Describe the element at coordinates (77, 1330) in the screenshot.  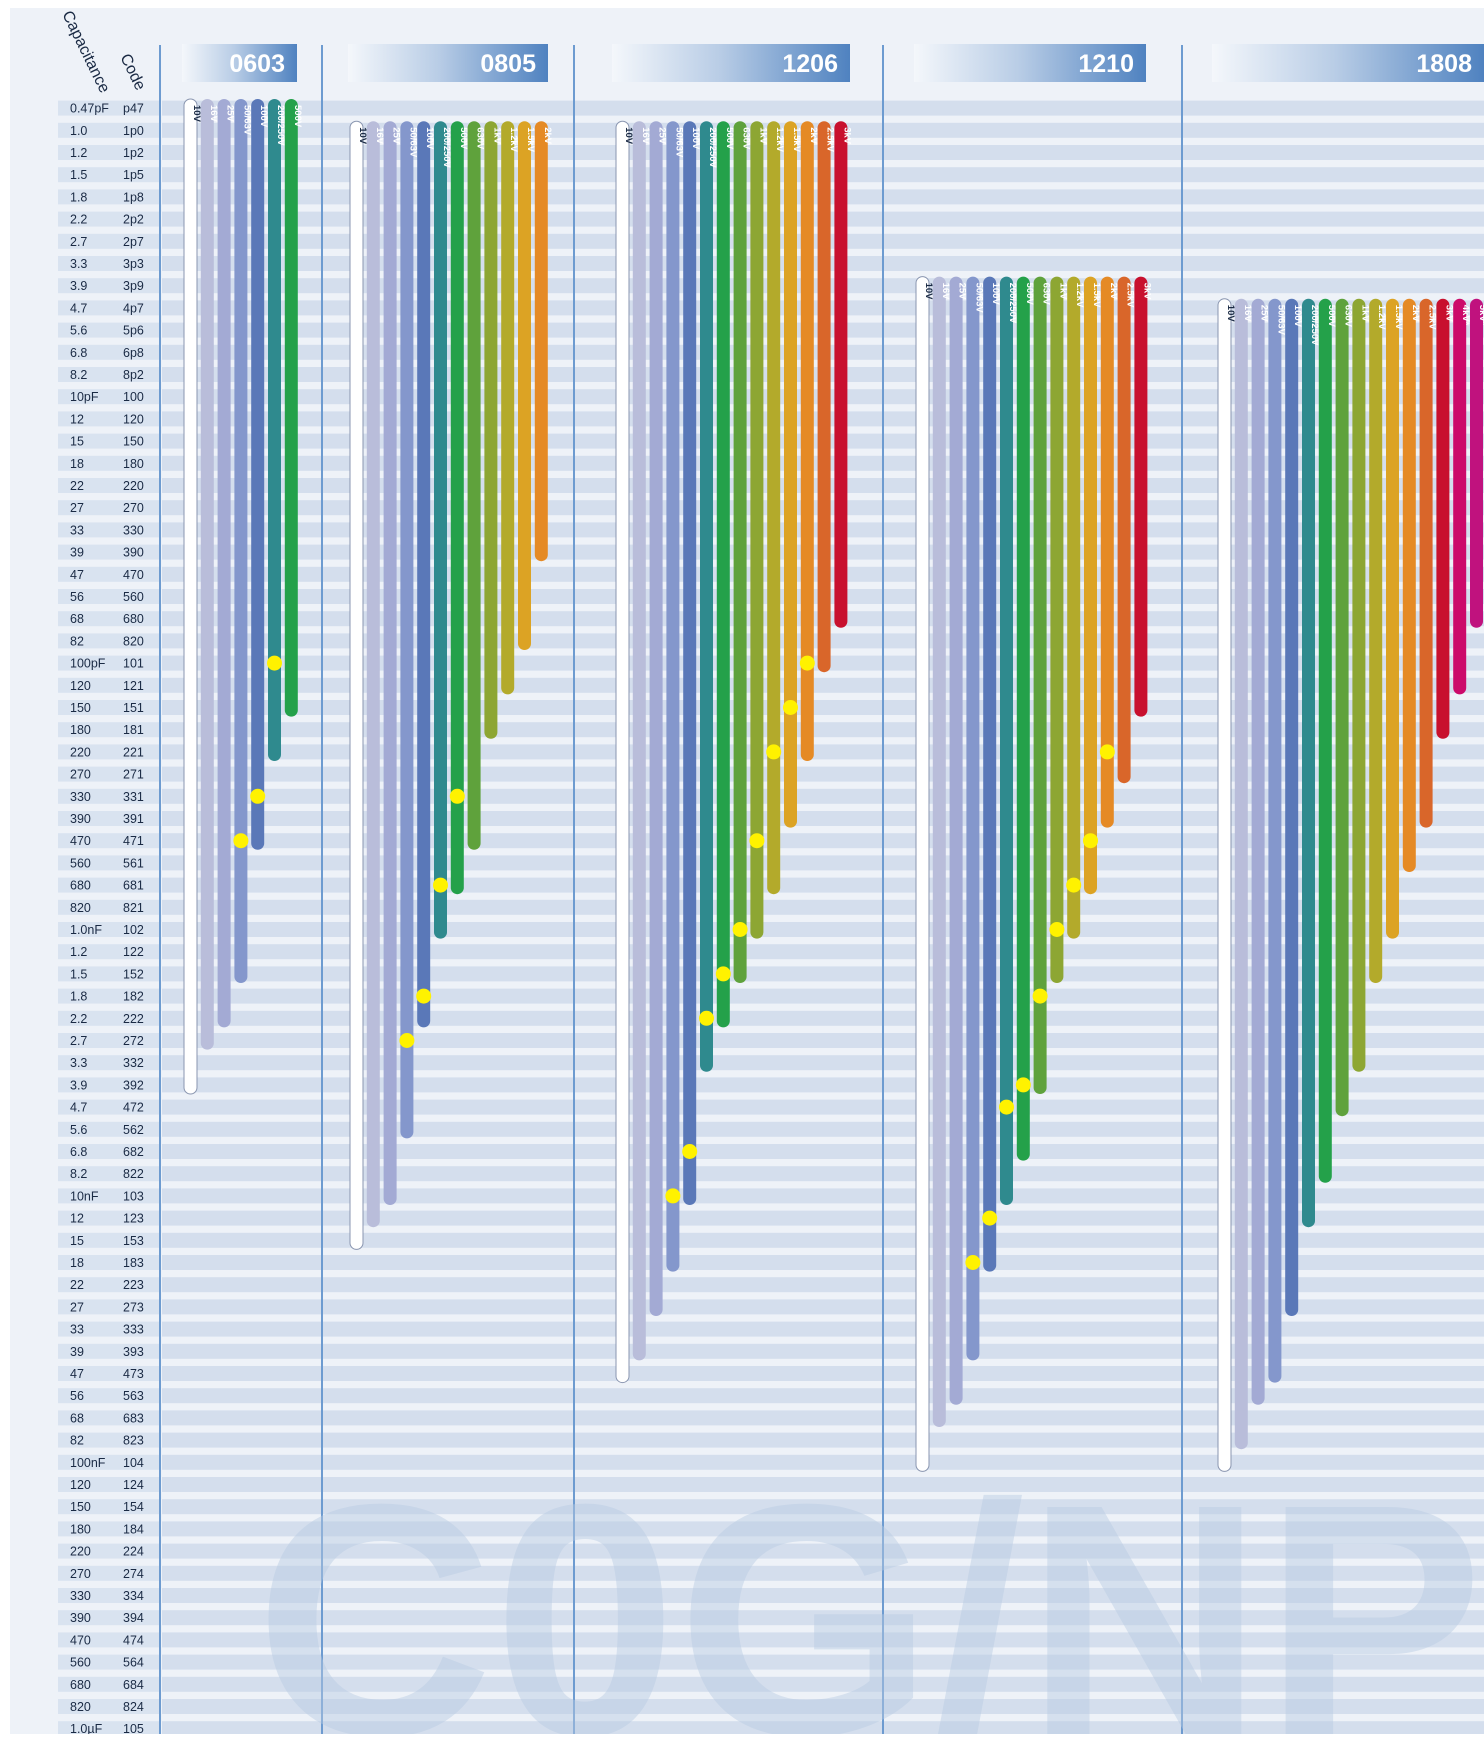
I see `capacitance-label: 33` at that location.